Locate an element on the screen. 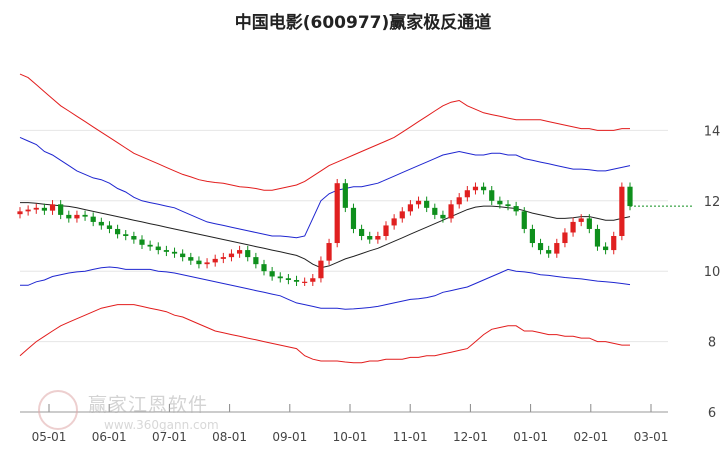 The image size is (726, 450). outer-lower-band is located at coordinates (324, 334).